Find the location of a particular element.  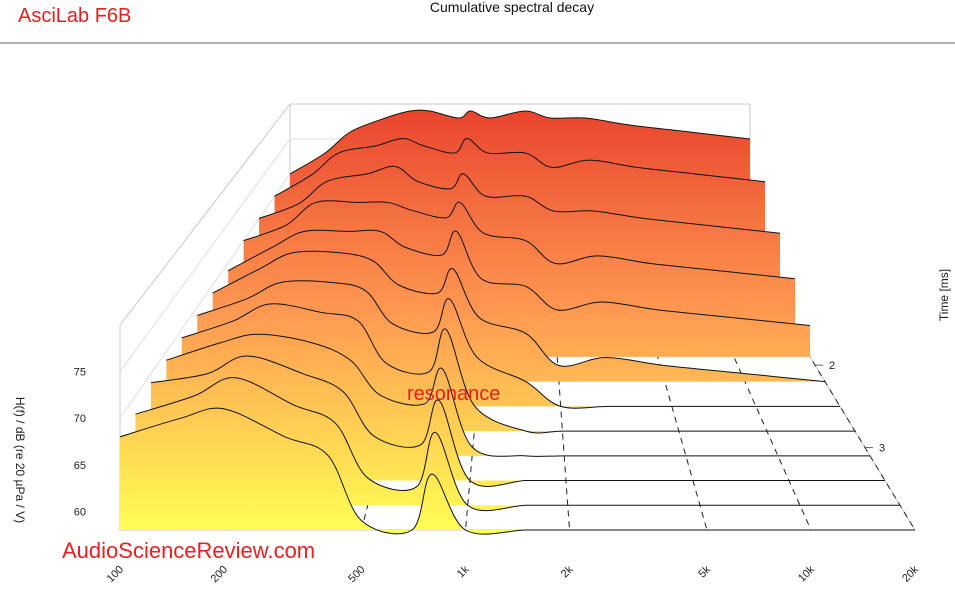

brand: AsciLab F6B is located at coordinates (74, 16).